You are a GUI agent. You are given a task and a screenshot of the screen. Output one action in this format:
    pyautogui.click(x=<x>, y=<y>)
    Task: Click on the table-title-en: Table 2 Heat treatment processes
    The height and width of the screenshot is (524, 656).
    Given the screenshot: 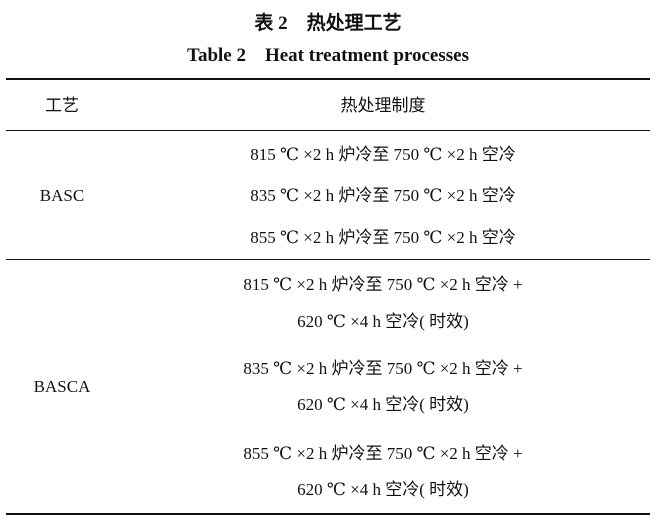 What is the action you would take?
    pyautogui.click(x=328, y=55)
    